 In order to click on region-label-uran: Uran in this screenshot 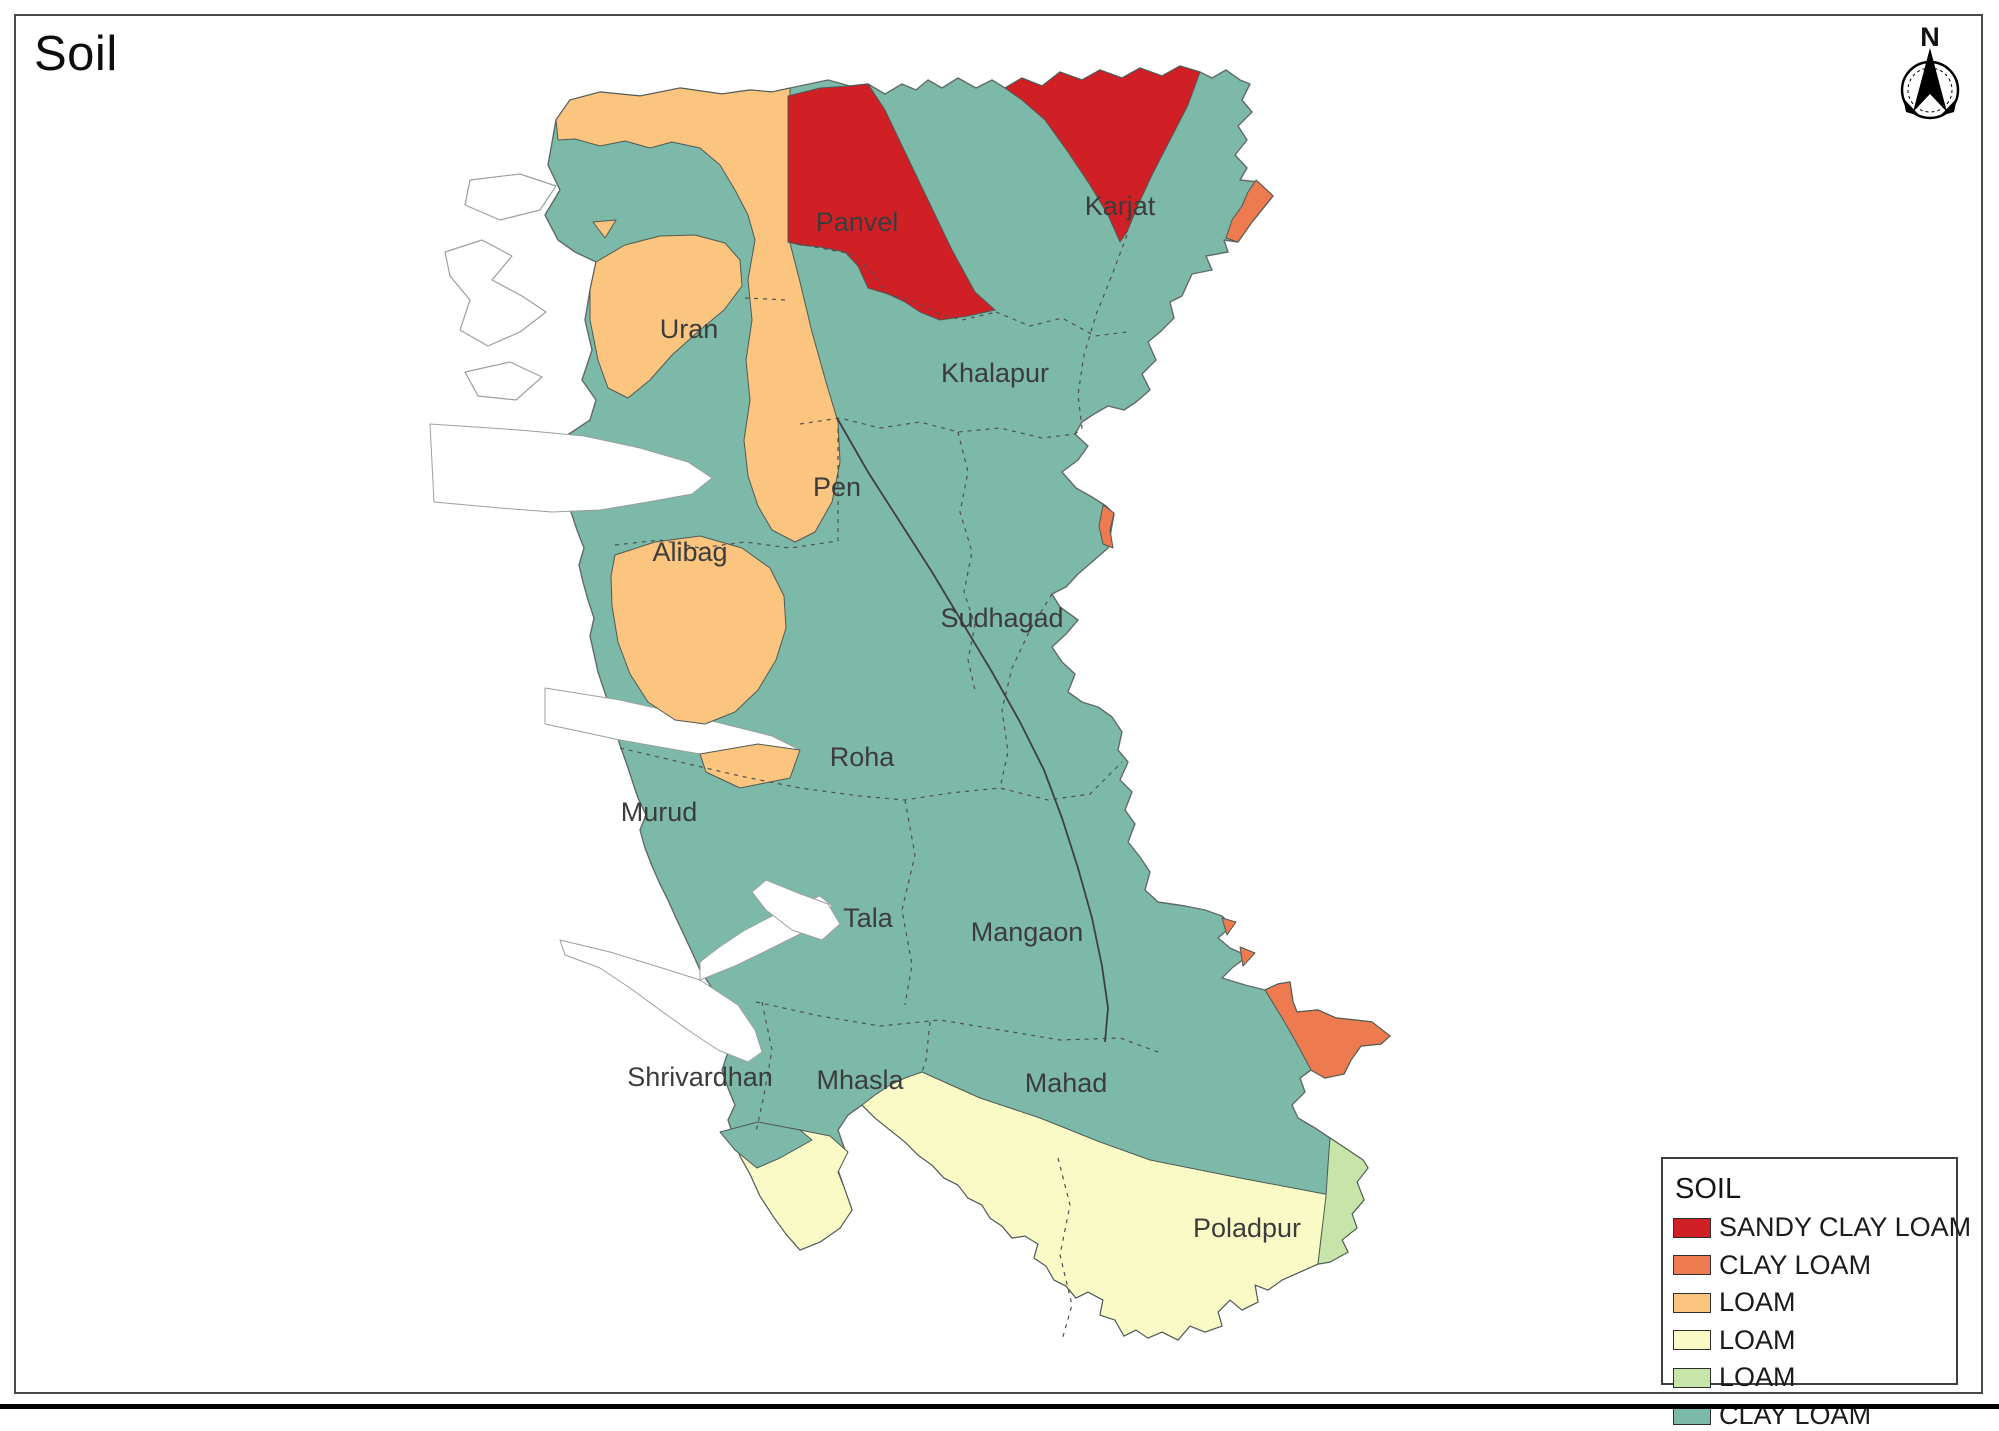, I will do `click(689, 329)`.